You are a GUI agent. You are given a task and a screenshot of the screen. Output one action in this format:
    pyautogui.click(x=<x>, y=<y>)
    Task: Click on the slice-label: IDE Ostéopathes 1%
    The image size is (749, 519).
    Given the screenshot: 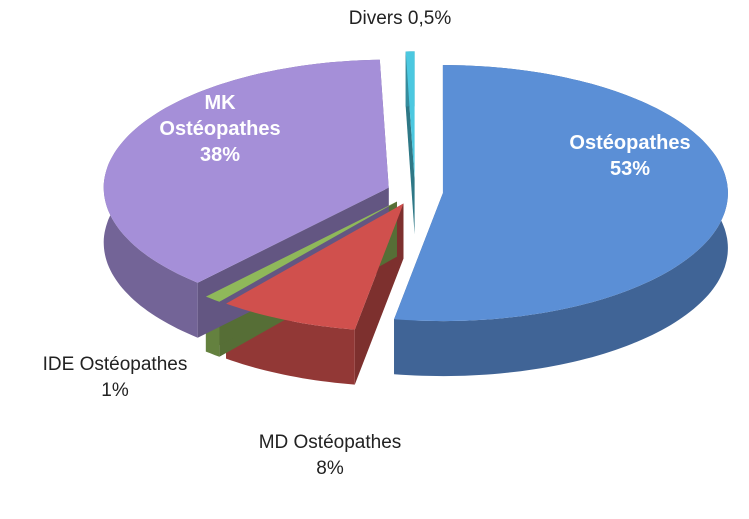 What is the action you would take?
    pyautogui.click(x=115, y=378)
    